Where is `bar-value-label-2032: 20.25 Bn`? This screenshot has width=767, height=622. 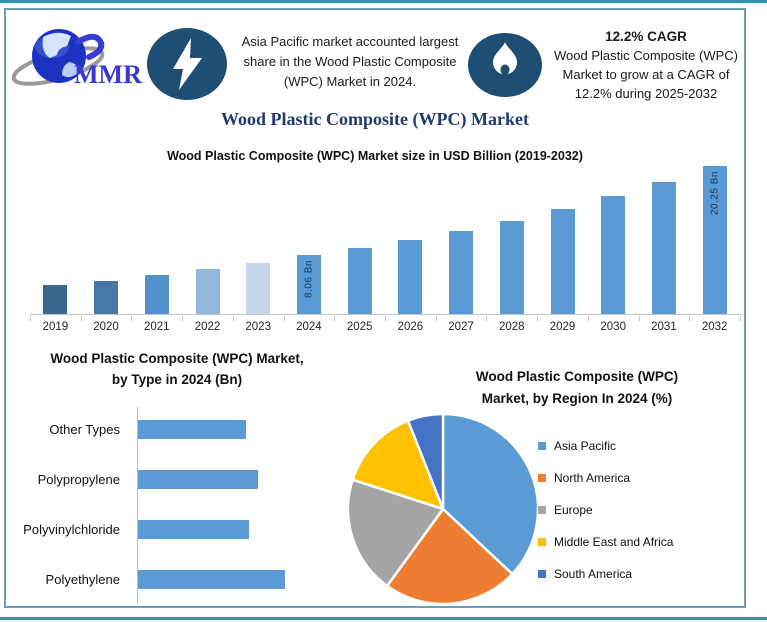 bar-value-label-2032: 20.25 Bn is located at coordinates (715, 193).